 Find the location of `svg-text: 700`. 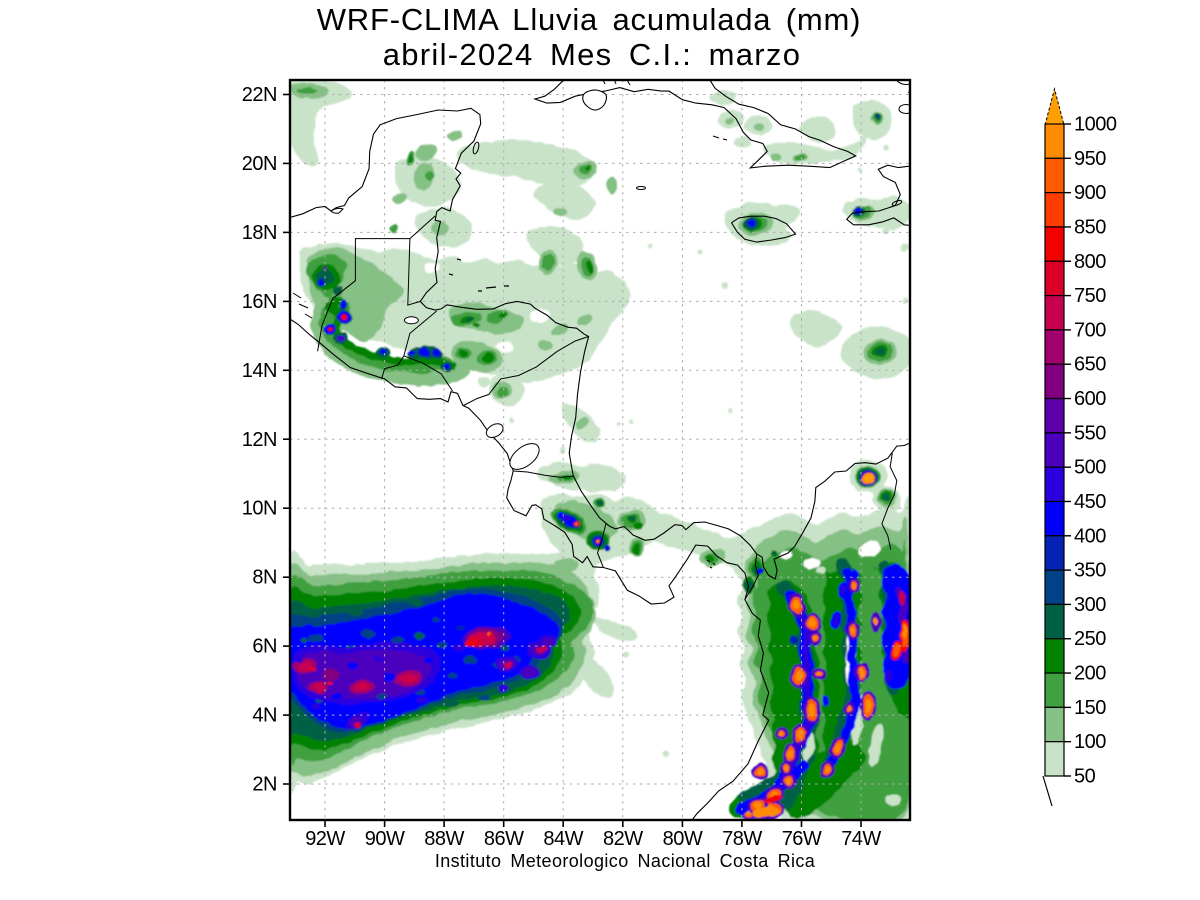

svg-text: 700 is located at coordinates (1090, 330).